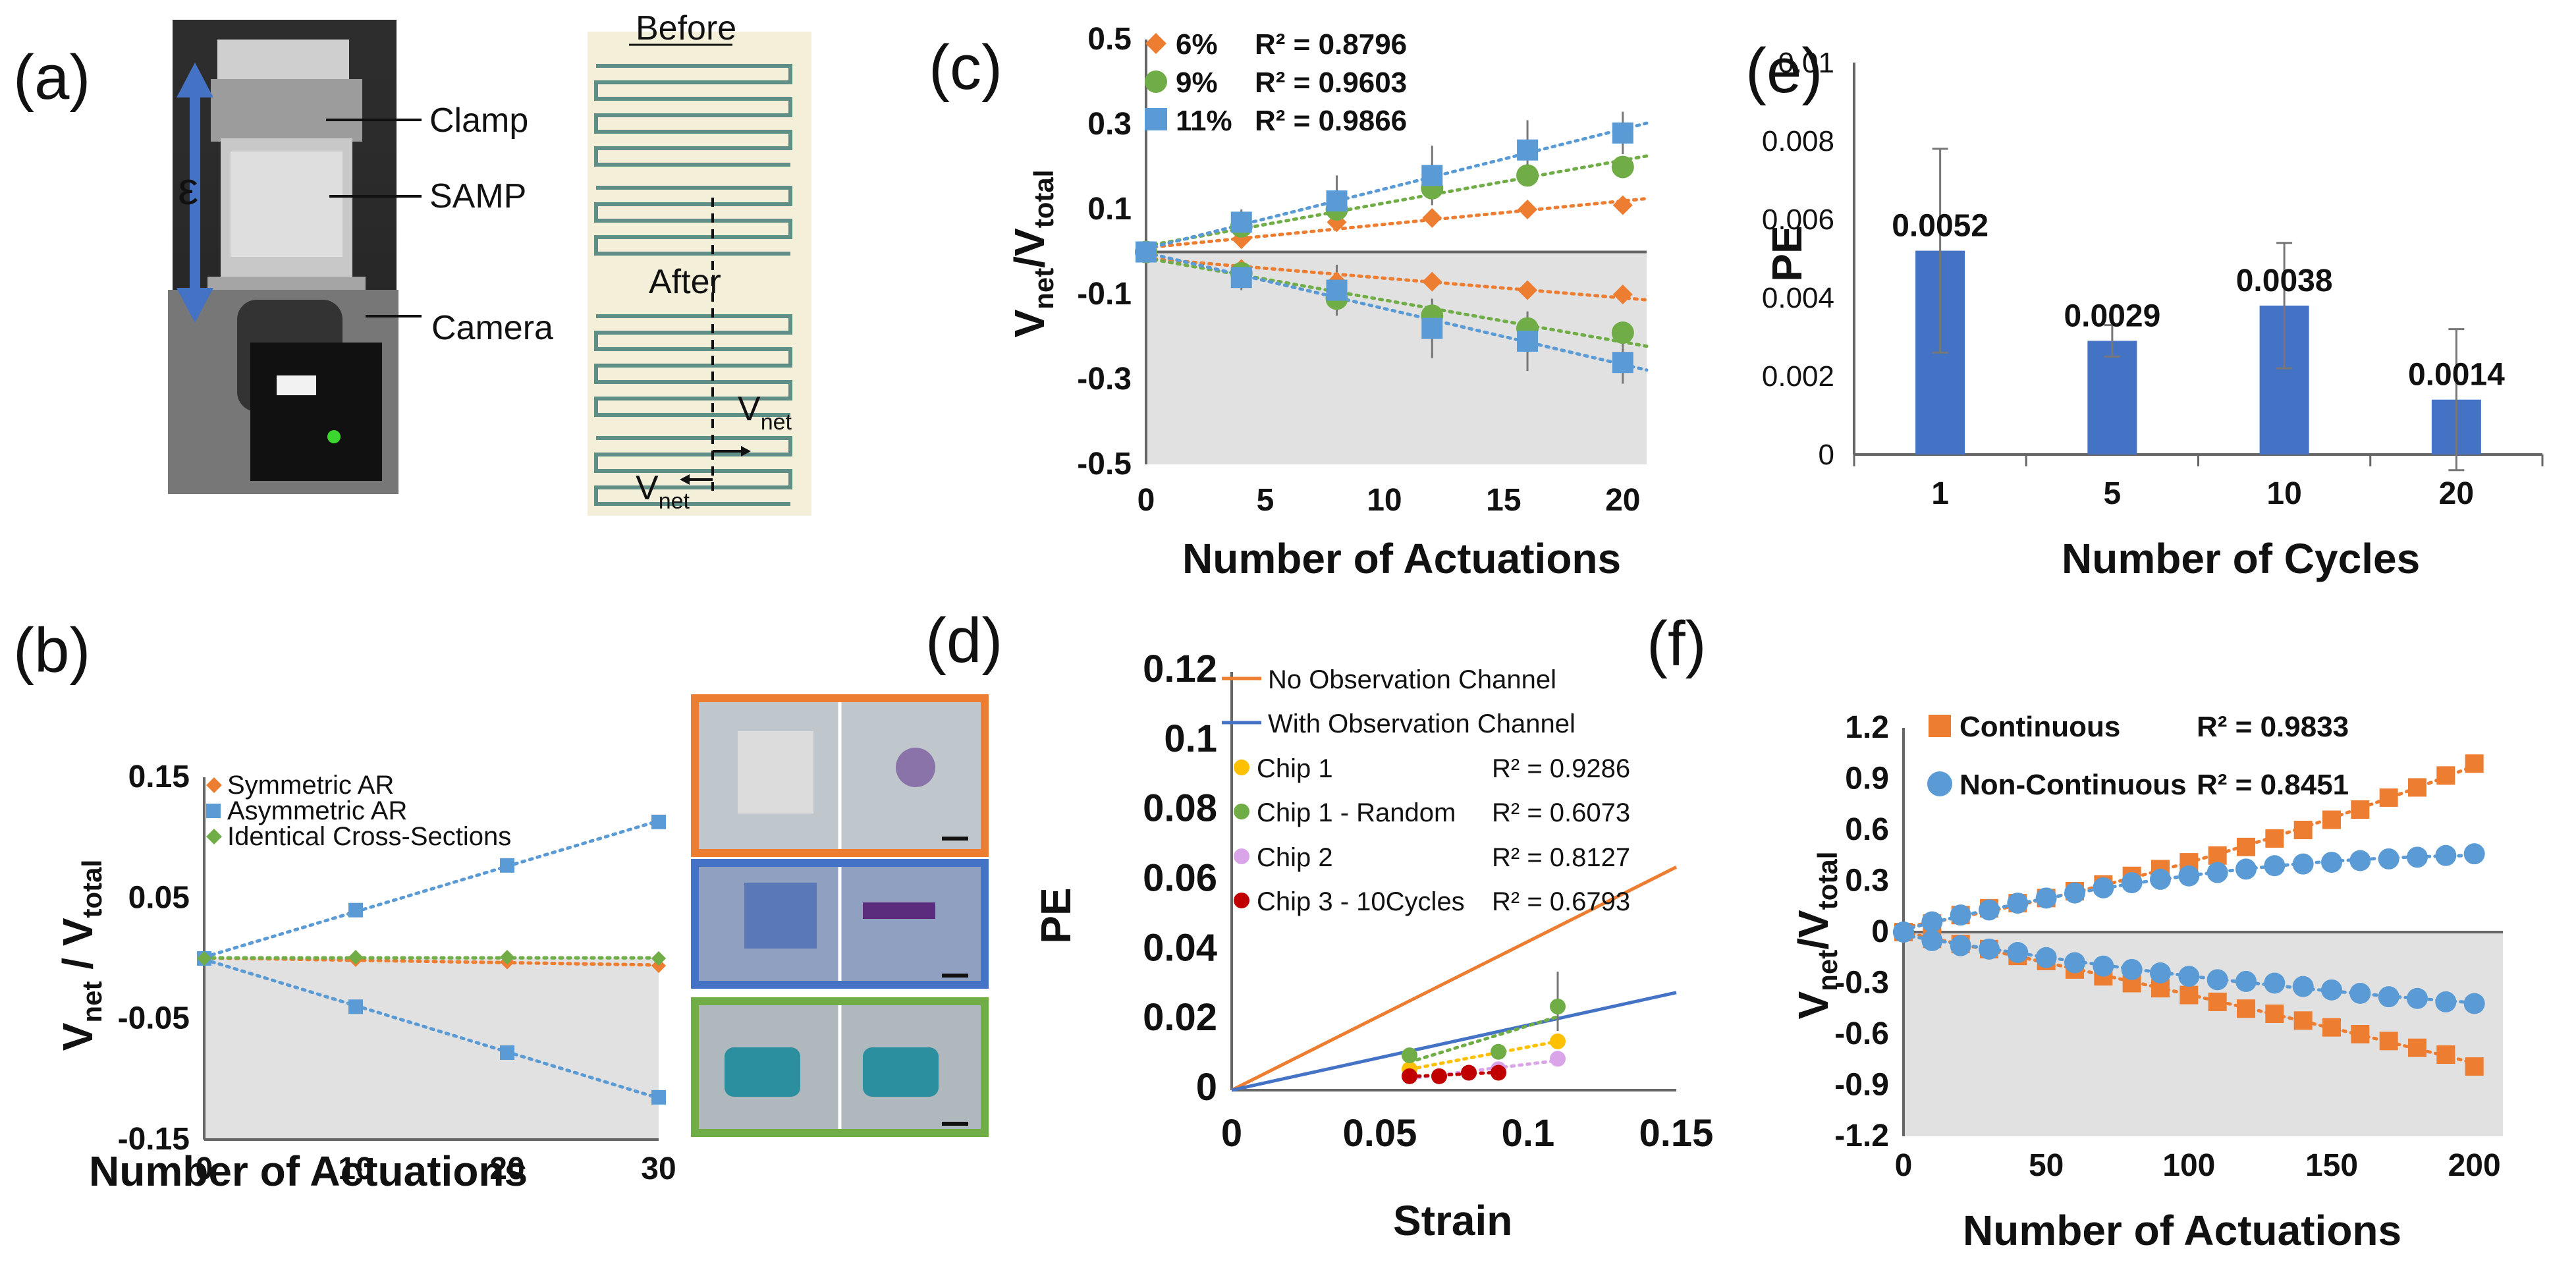 This screenshot has height=1270, width=2576. What do you see at coordinates (213, 811) in the screenshot?
I see `legend-marker-asymmetric` at bounding box center [213, 811].